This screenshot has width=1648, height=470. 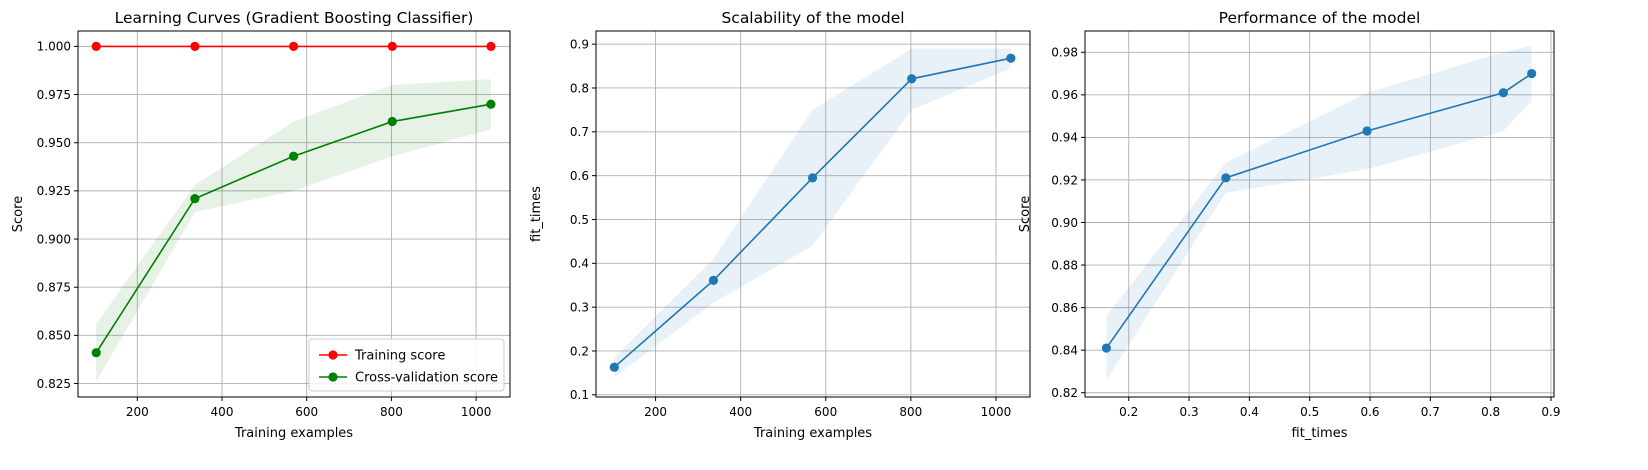 What do you see at coordinates (54, 336) in the screenshot?
I see `y-tick-label: 0.850` at bounding box center [54, 336].